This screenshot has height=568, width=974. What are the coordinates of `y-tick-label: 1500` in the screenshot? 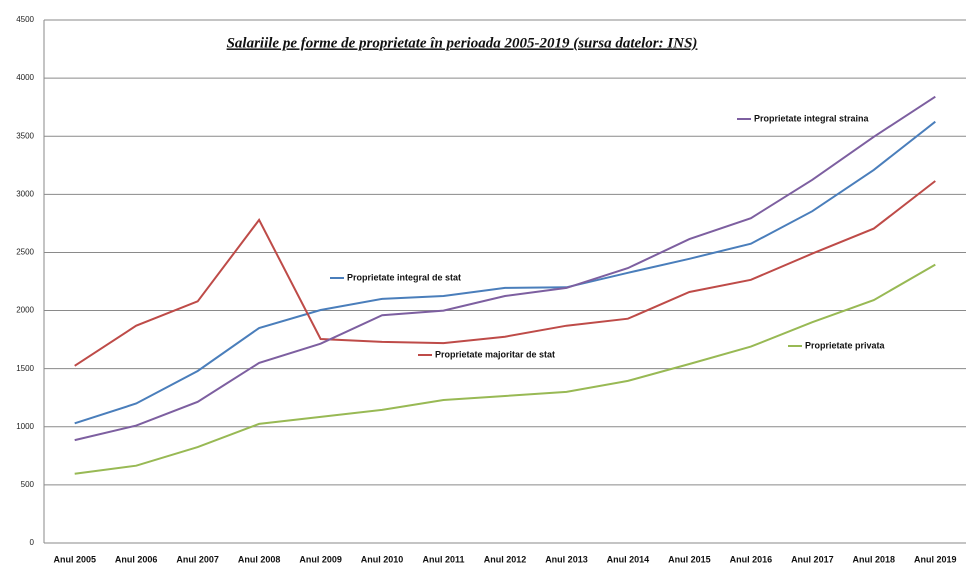 It's located at (25, 368).